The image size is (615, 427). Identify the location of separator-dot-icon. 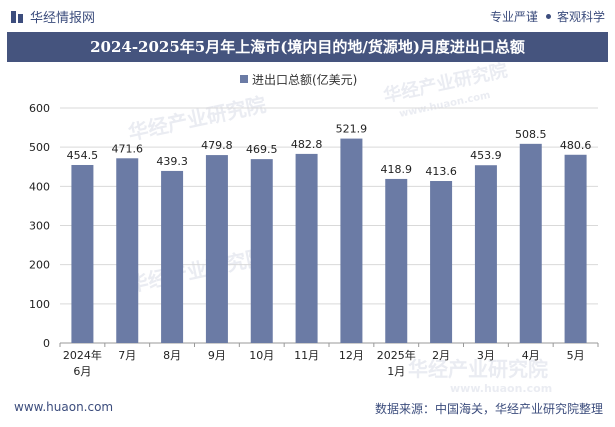
(548, 16).